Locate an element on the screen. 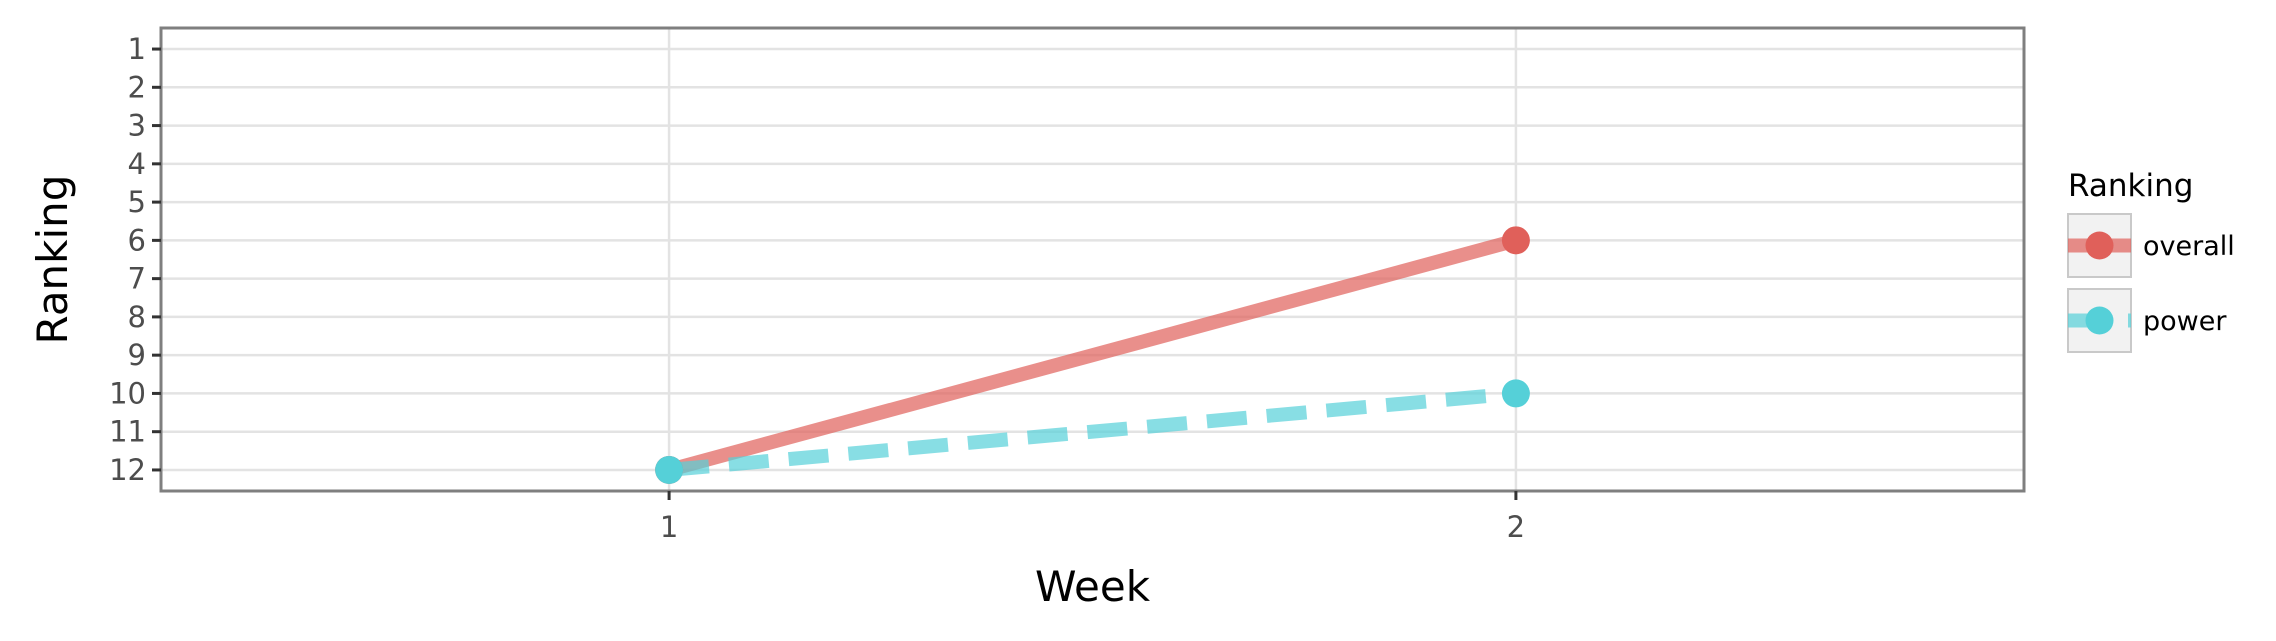 This screenshot has width=2276, height=641. y-tick-label: 3 is located at coordinates (137, 126).